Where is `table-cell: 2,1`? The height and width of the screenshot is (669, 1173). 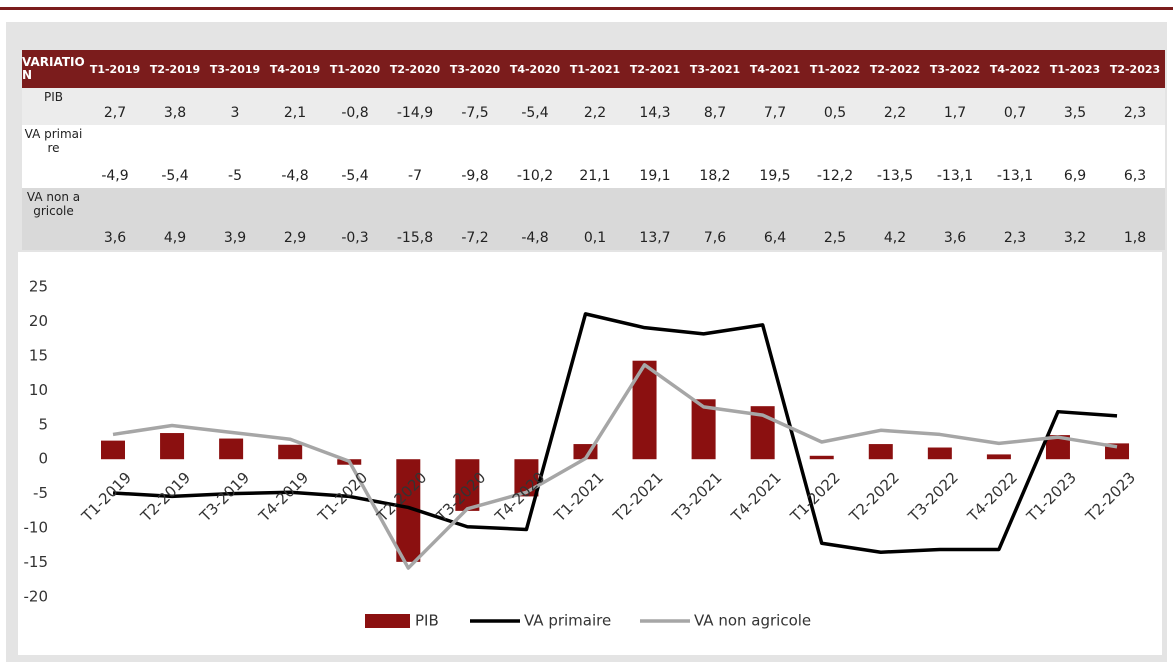 table-cell: 2,1 is located at coordinates (295, 113).